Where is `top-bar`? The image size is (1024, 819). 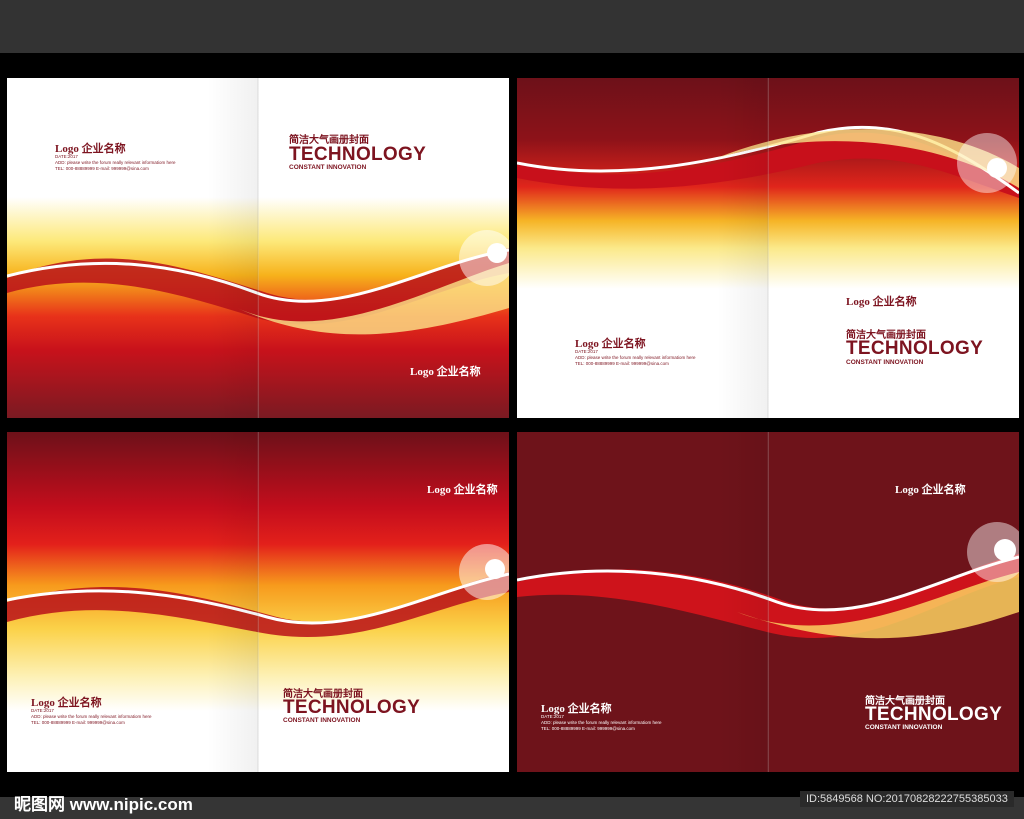 top-bar is located at coordinates (512, 26).